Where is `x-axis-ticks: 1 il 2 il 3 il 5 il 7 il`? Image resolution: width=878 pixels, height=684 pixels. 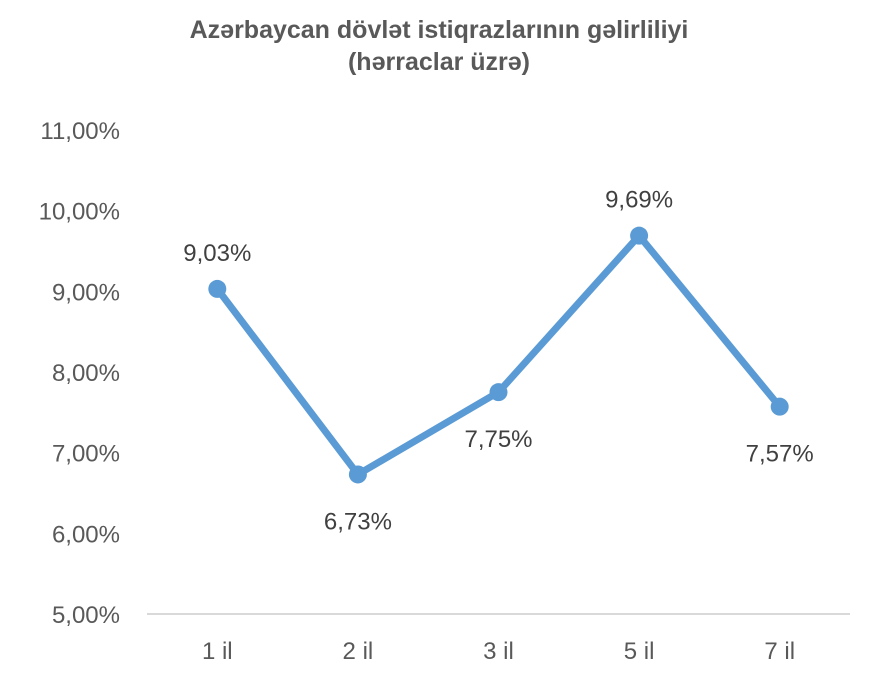
x-axis-ticks: 1 il 2 il 3 il 5 il 7 il is located at coordinates (498, 651).